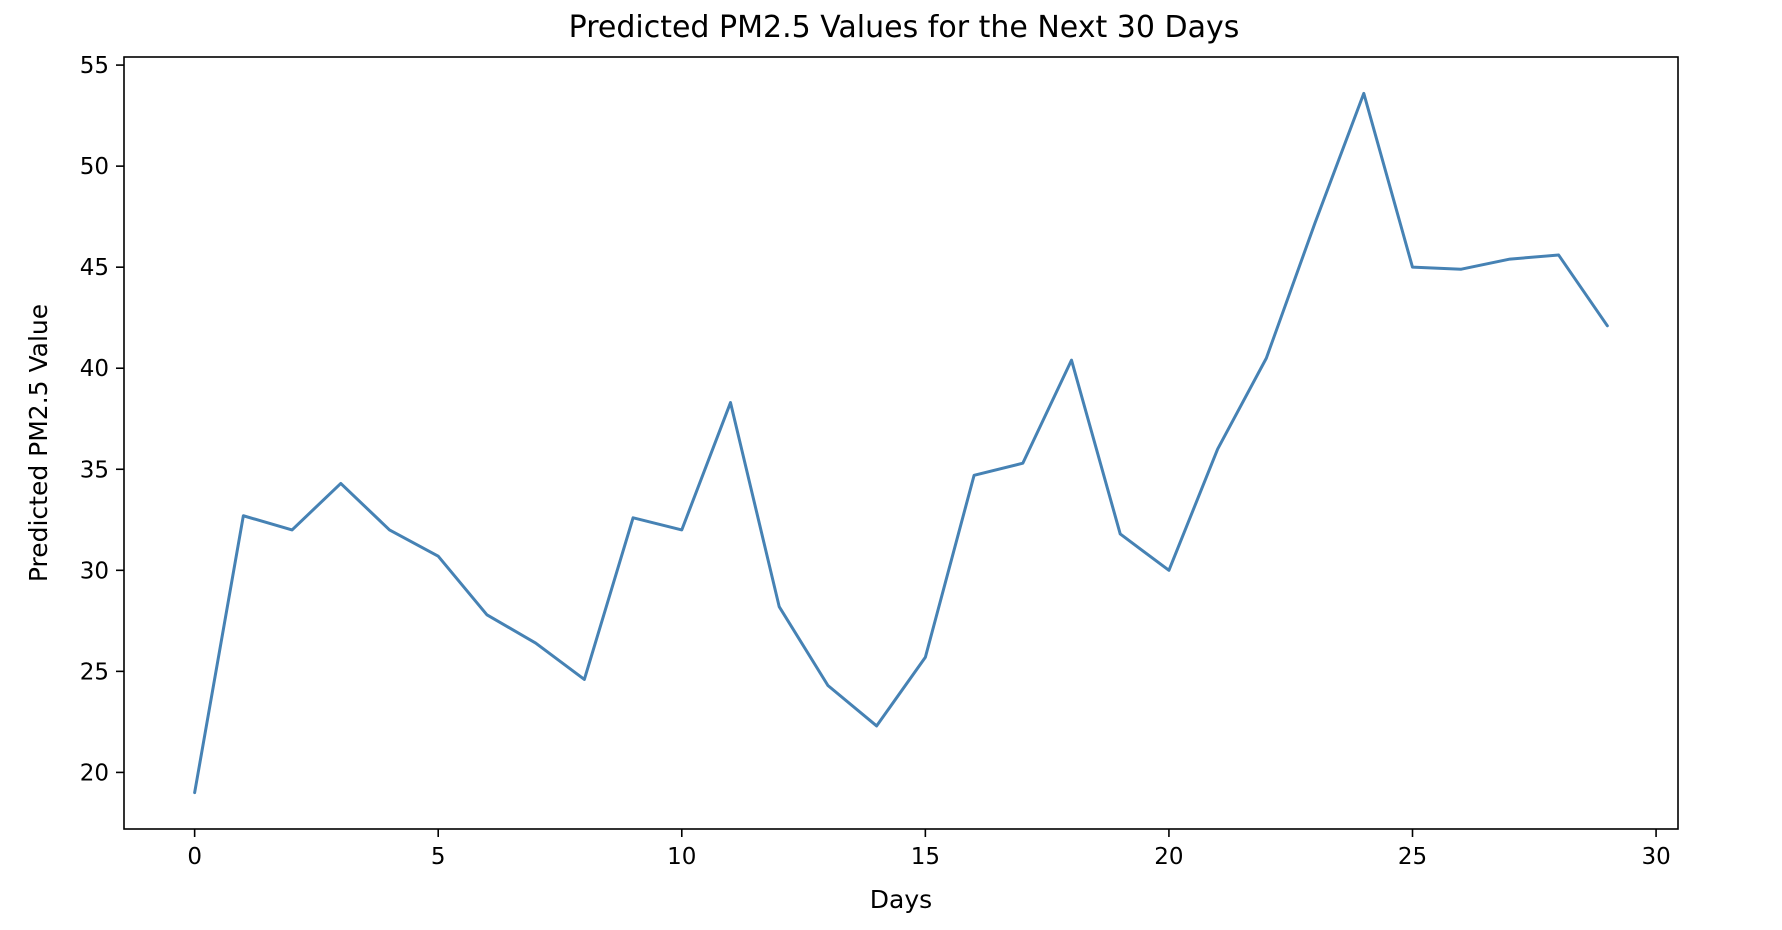 This screenshot has width=1782, height=930. I want to click on y-tick-label: 50, so click(94, 167).